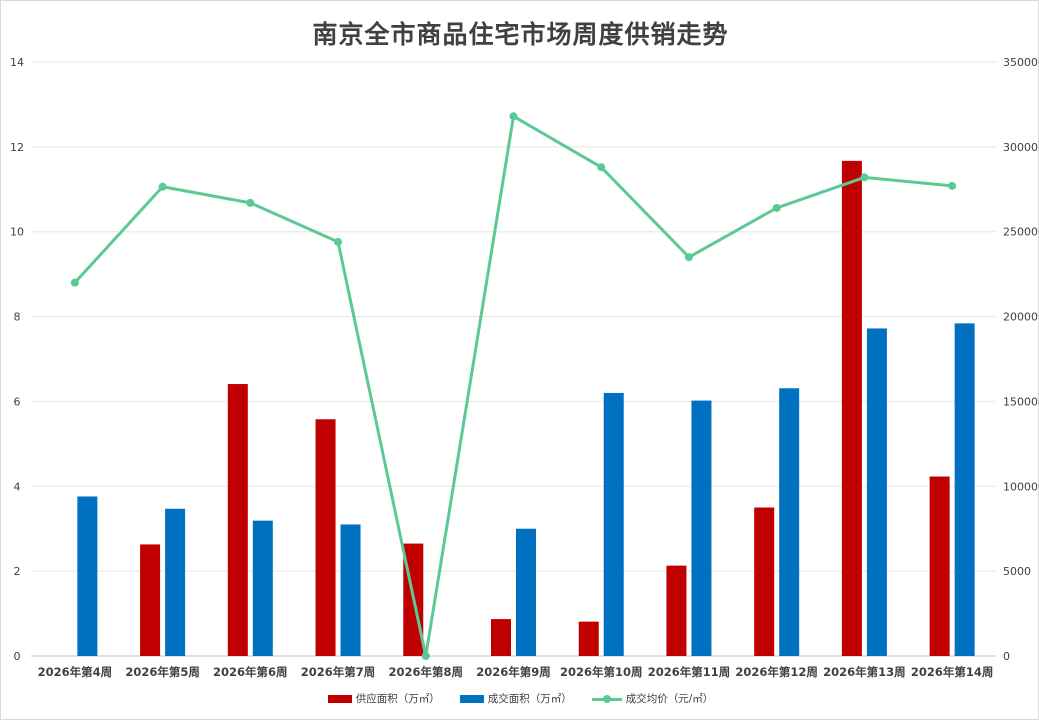  Describe the element at coordinates (250, 672) in the screenshot. I see `x-tick-label: 2026年第6周` at that location.